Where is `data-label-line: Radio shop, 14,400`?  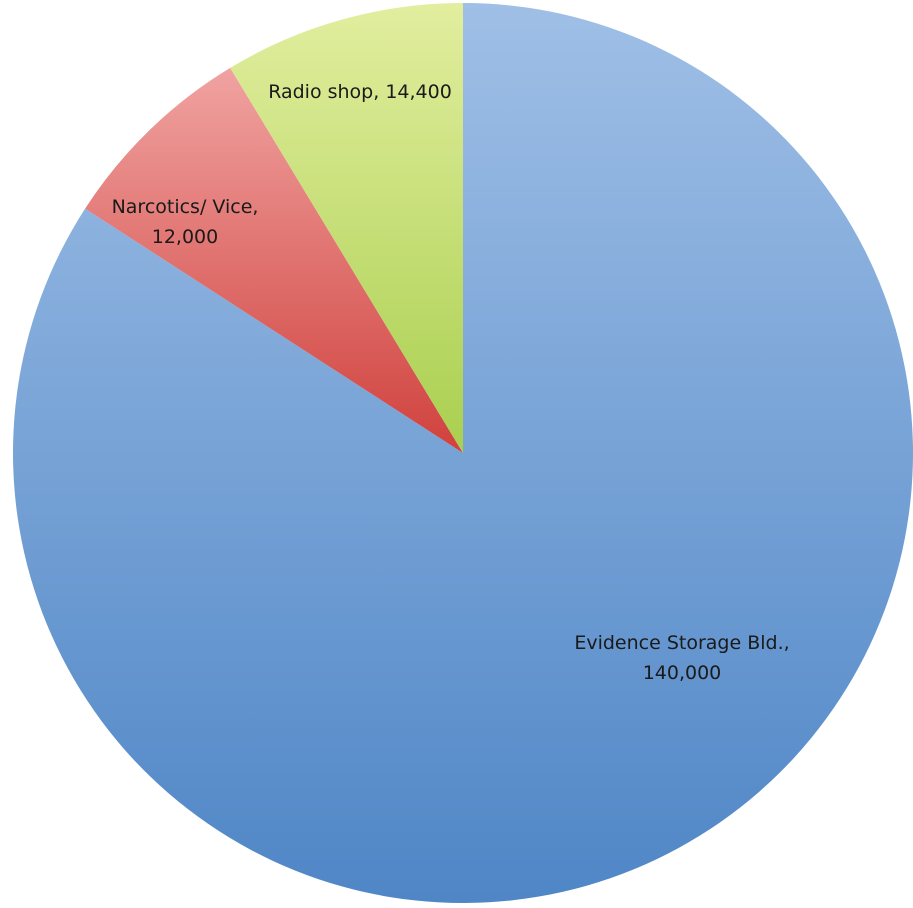 data-label-line: Radio shop, 14,400 is located at coordinates (360, 92).